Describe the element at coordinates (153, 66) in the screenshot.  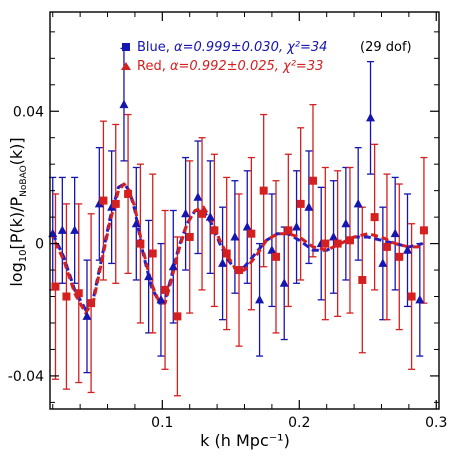
I see `legend-red-prefix: Red,` at that location.